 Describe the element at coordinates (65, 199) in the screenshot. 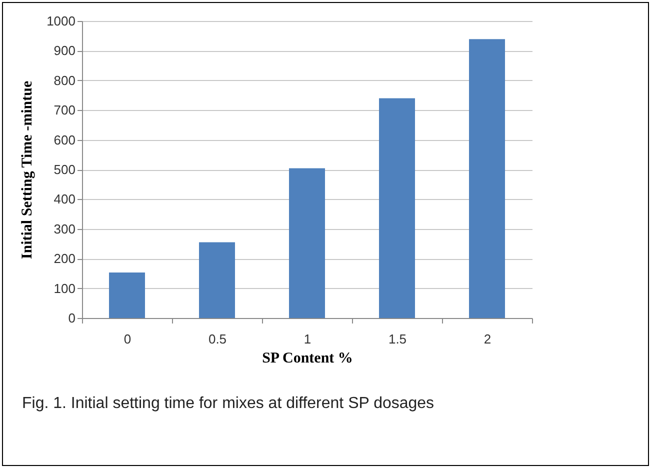

I see `y-tick-label: 400` at that location.